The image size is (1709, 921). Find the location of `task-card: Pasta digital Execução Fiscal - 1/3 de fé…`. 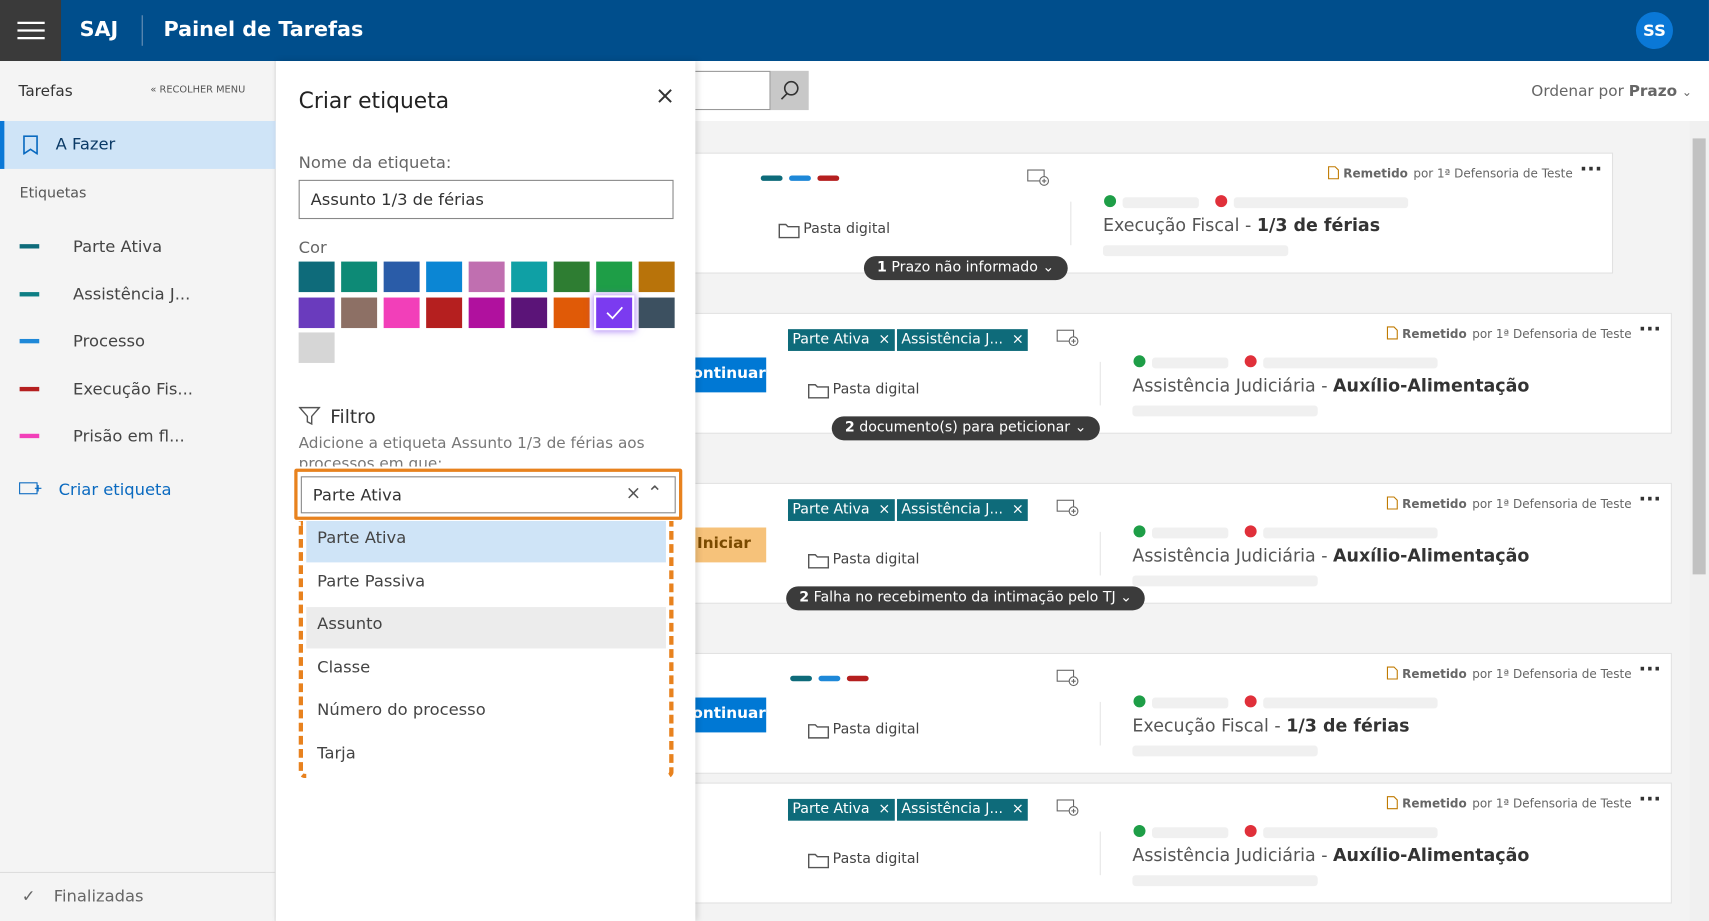

task-card: Pasta digital Execução Fiscal - 1/3 de fé… is located at coordinates (1097, 213).